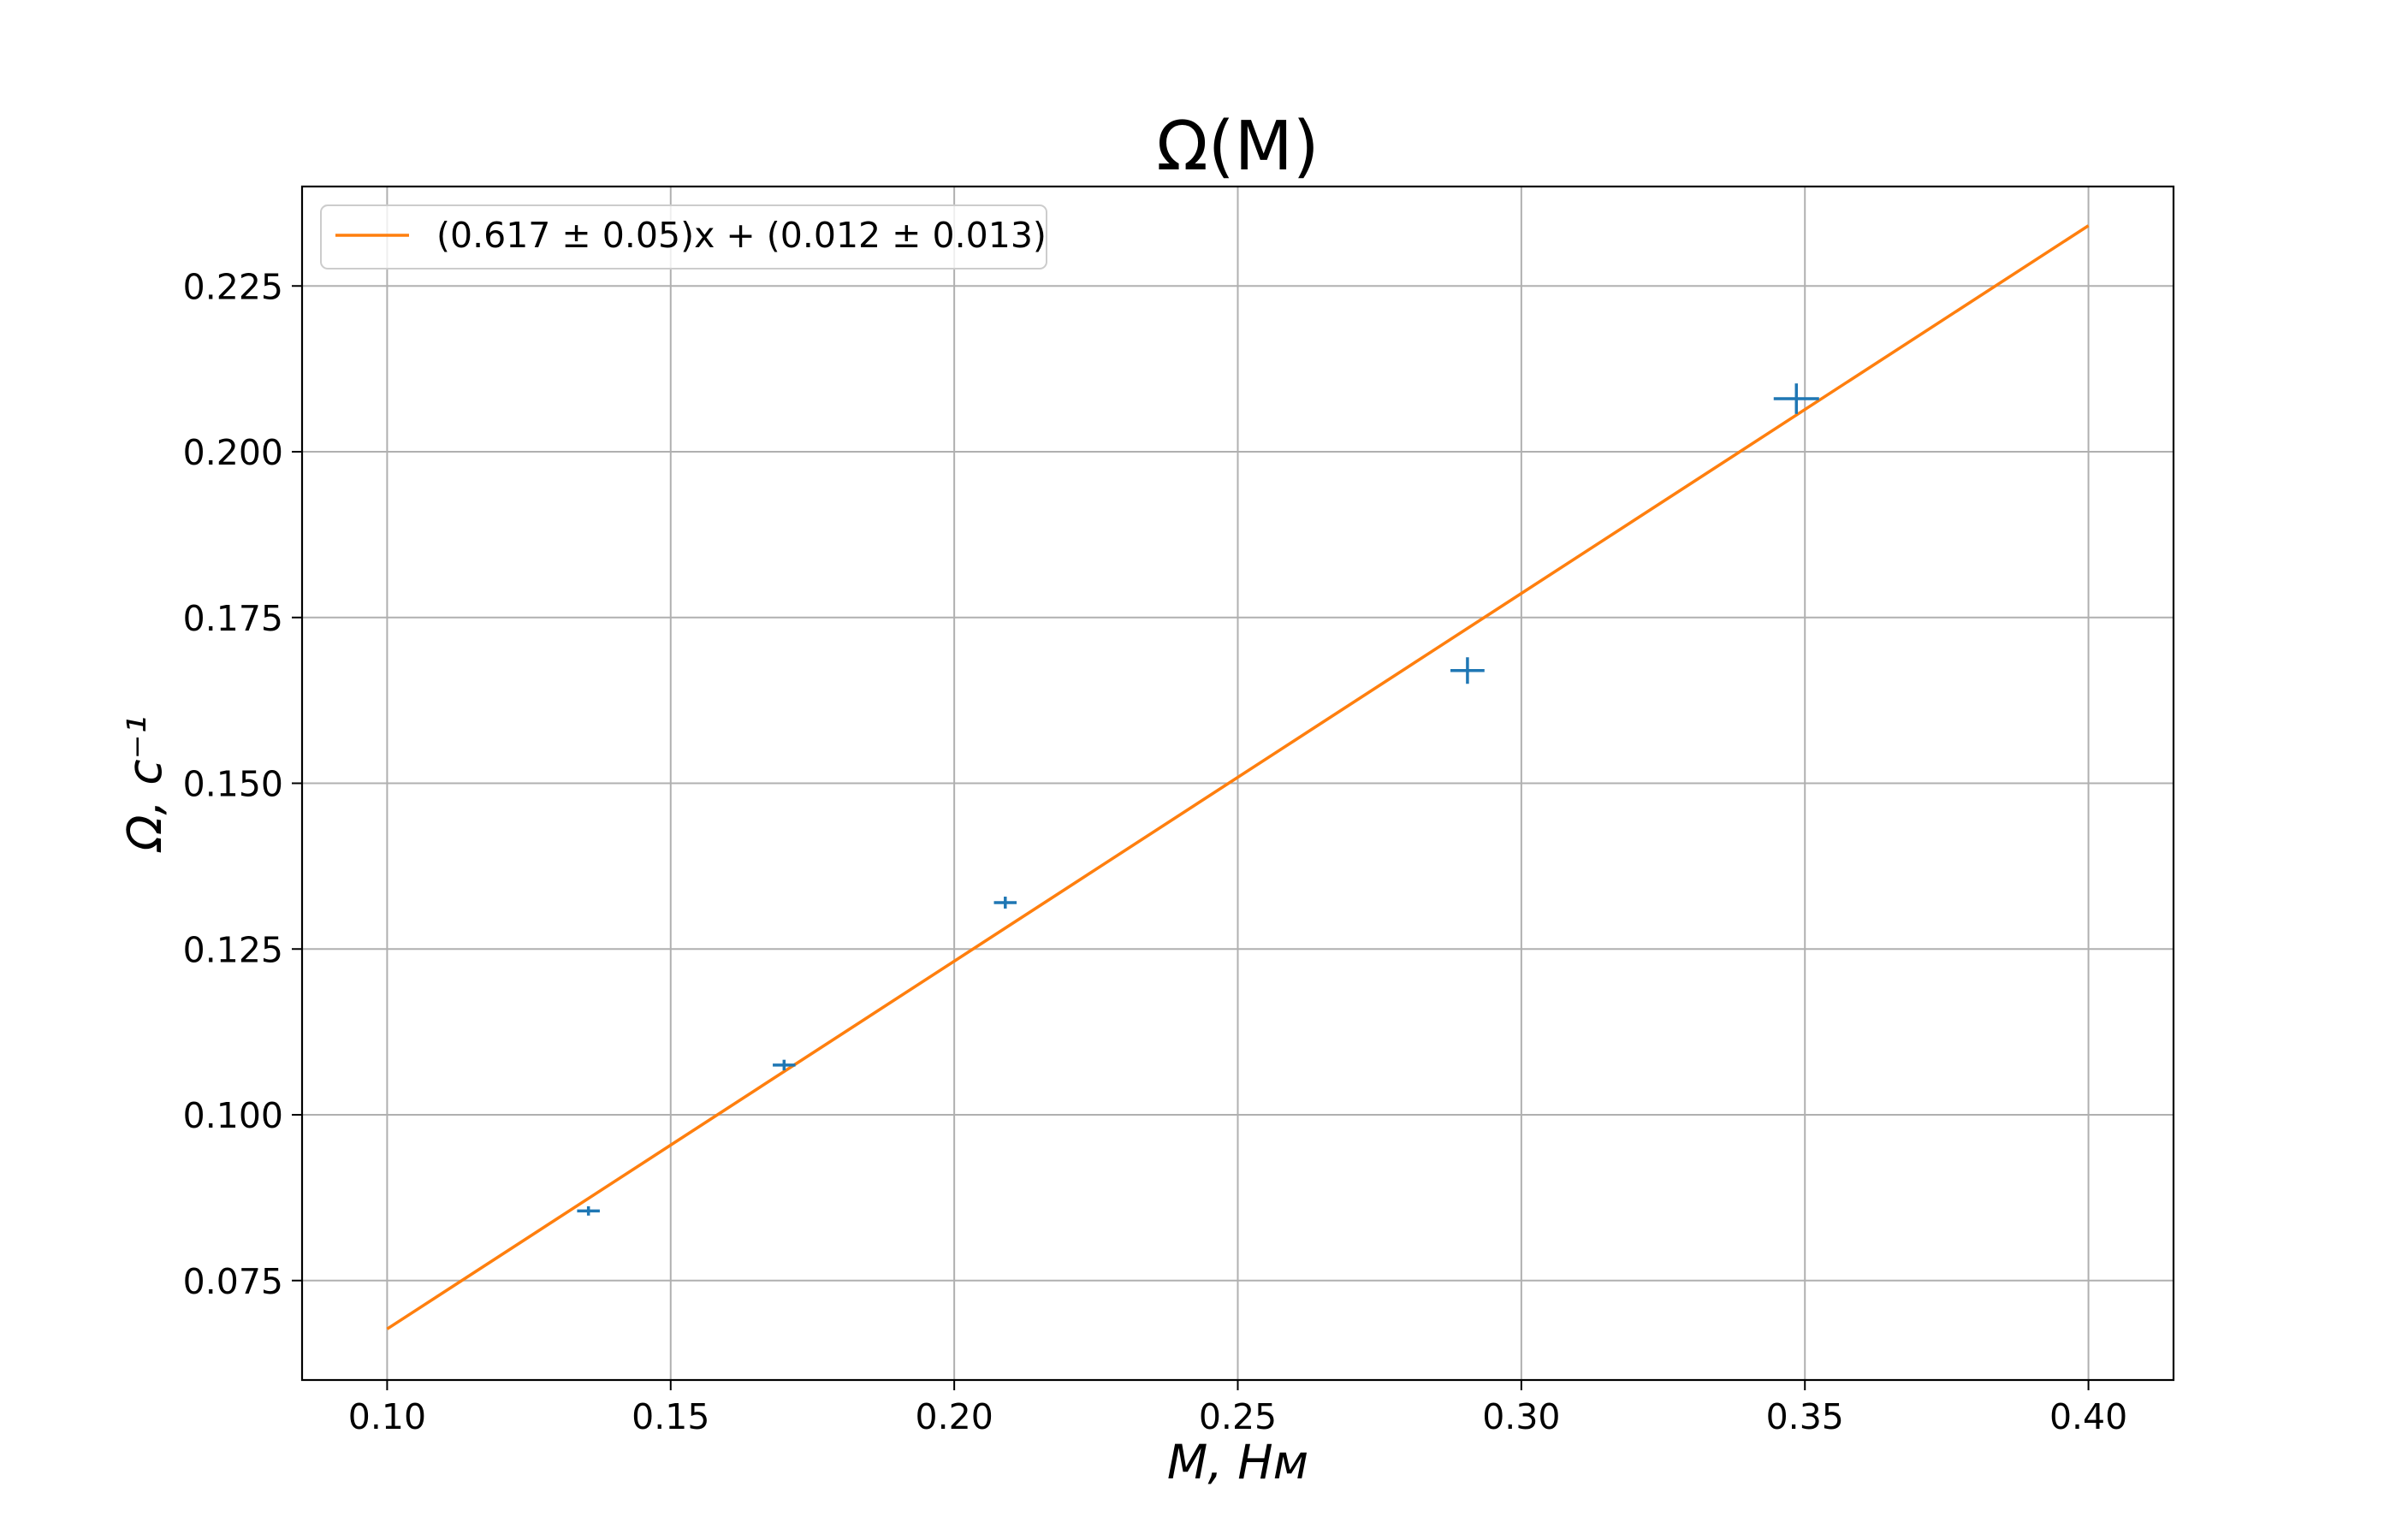 The image size is (2396, 1540). Describe the element at coordinates (233, 949) in the screenshot. I see `y-tick-label: 0.125` at that location.